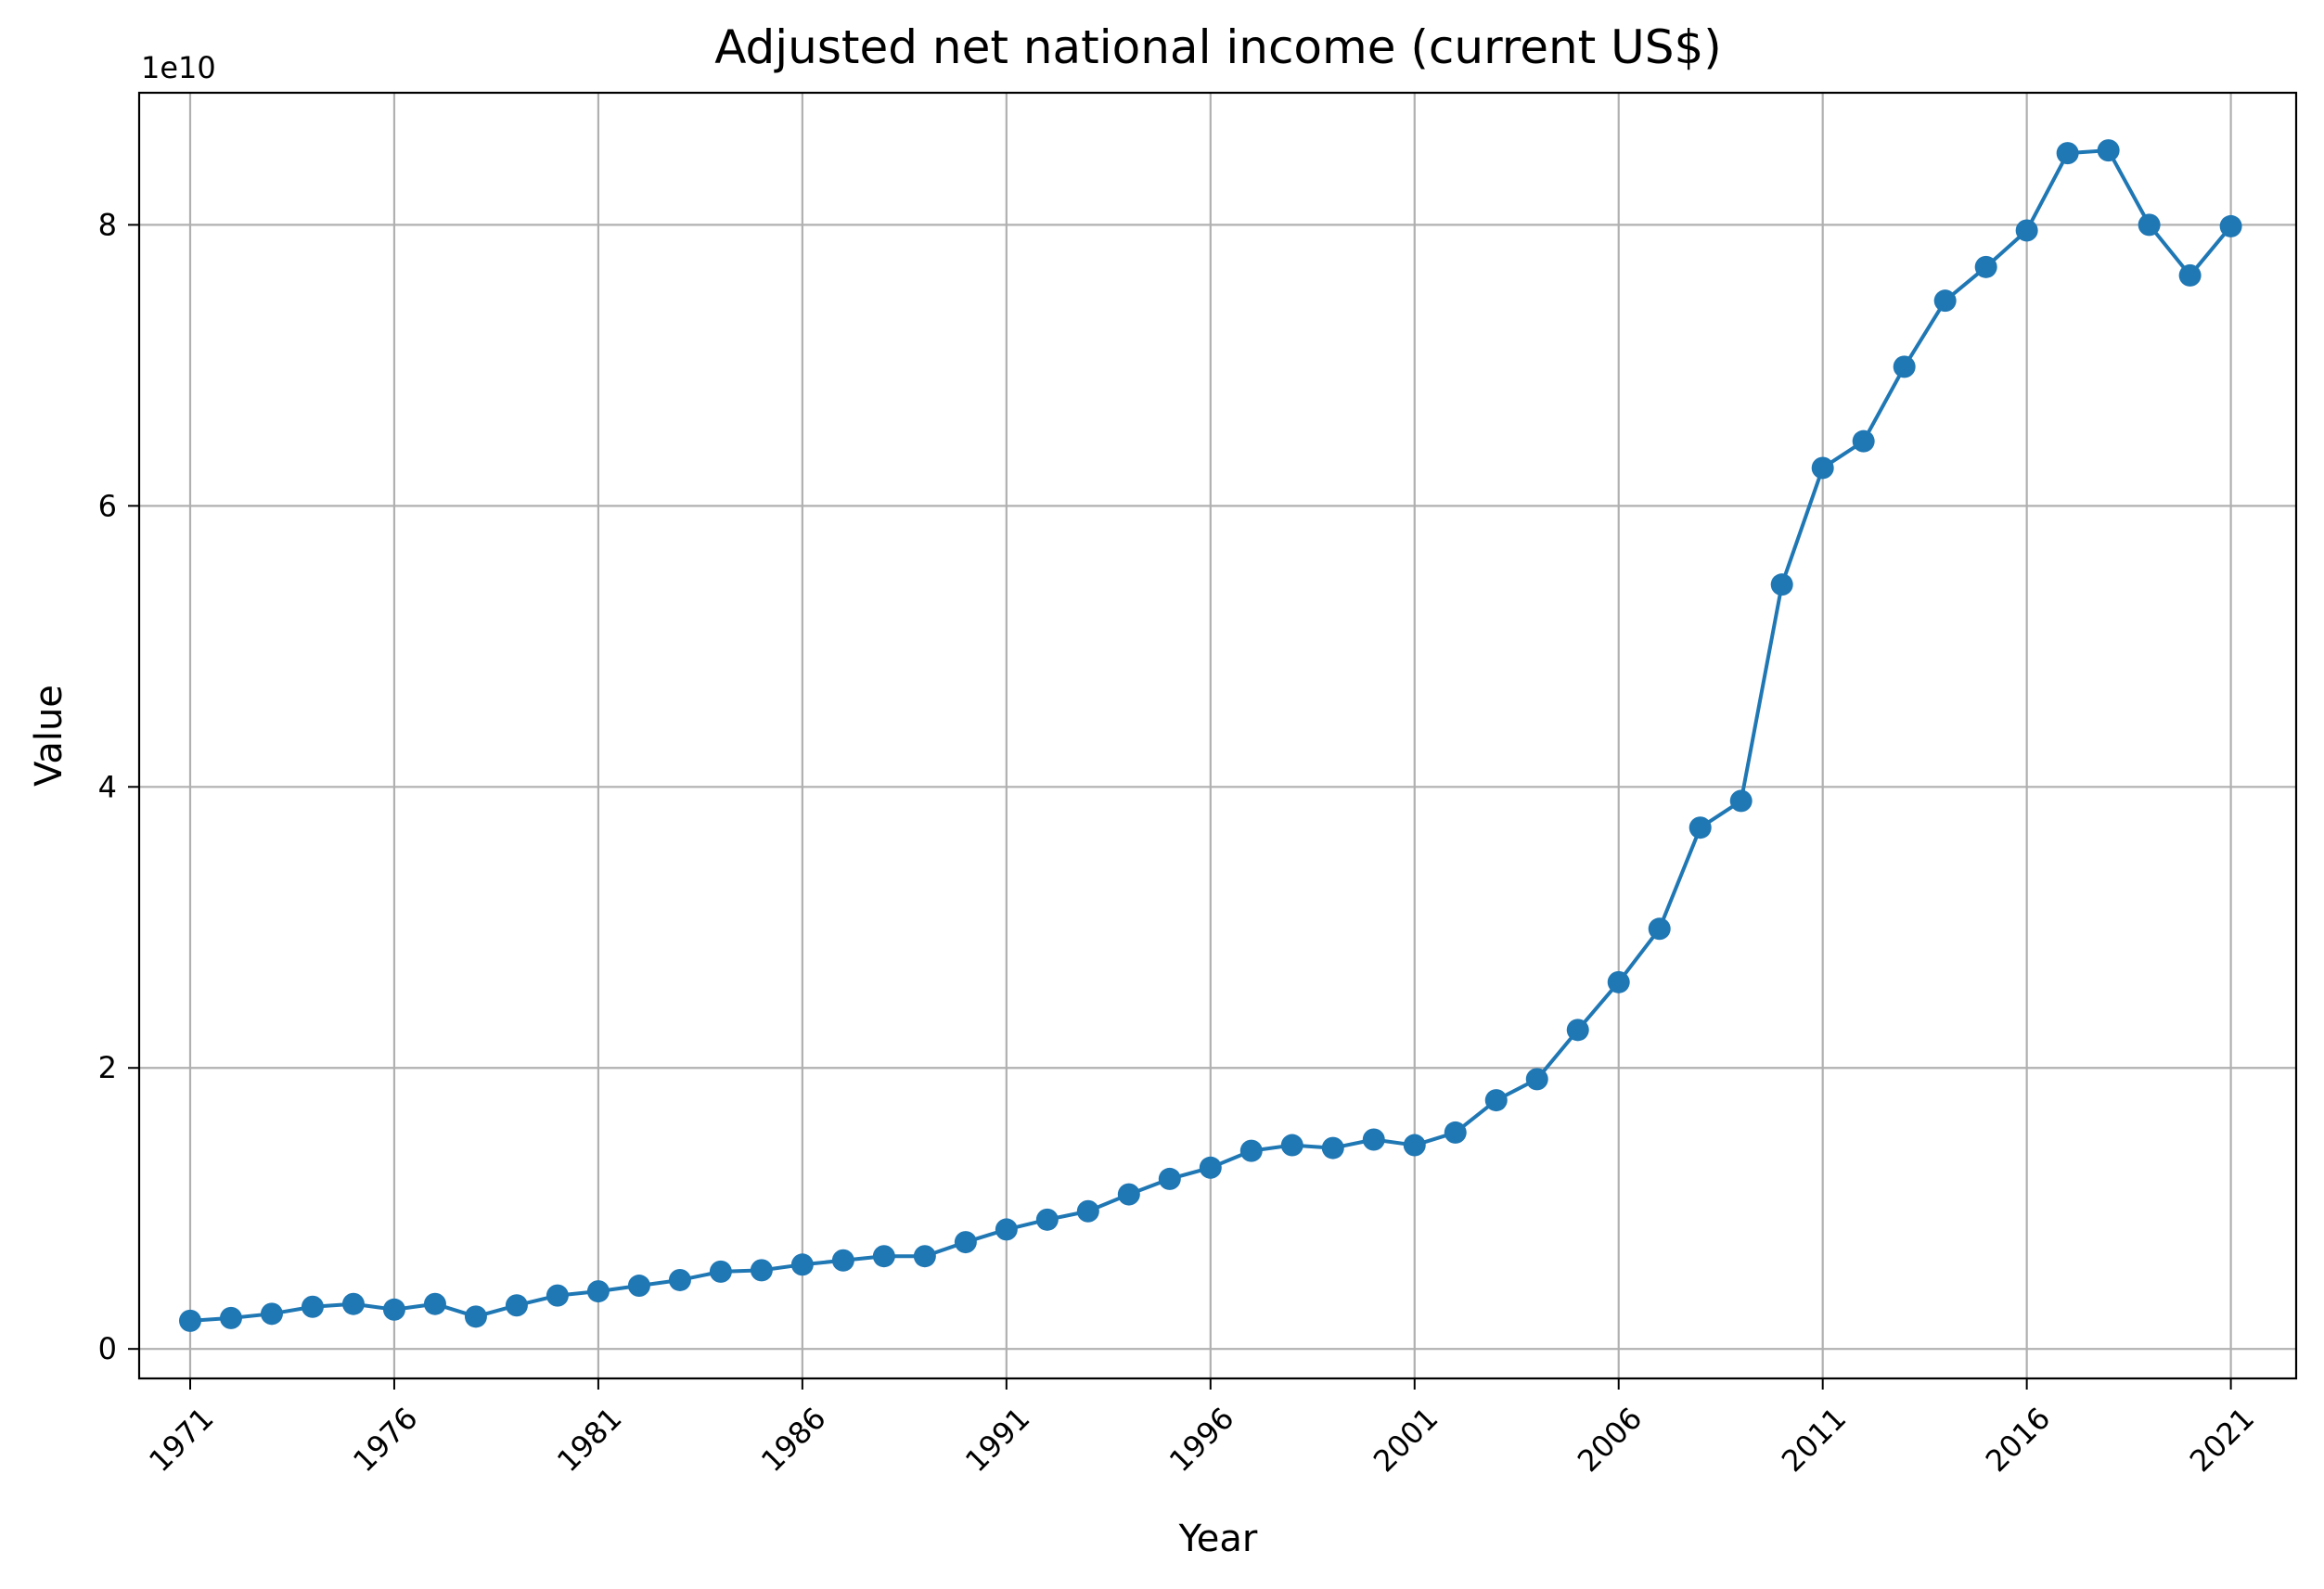 The image size is (2324, 1589). I want to click on y-tick-label: 4, so click(107, 786).